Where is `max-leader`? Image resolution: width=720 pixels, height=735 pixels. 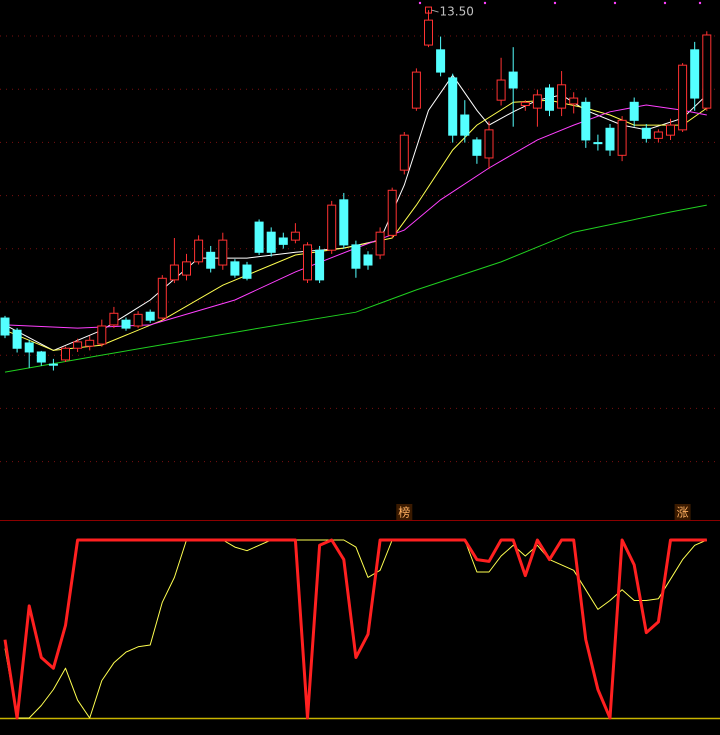 max-leader is located at coordinates (435, 11).